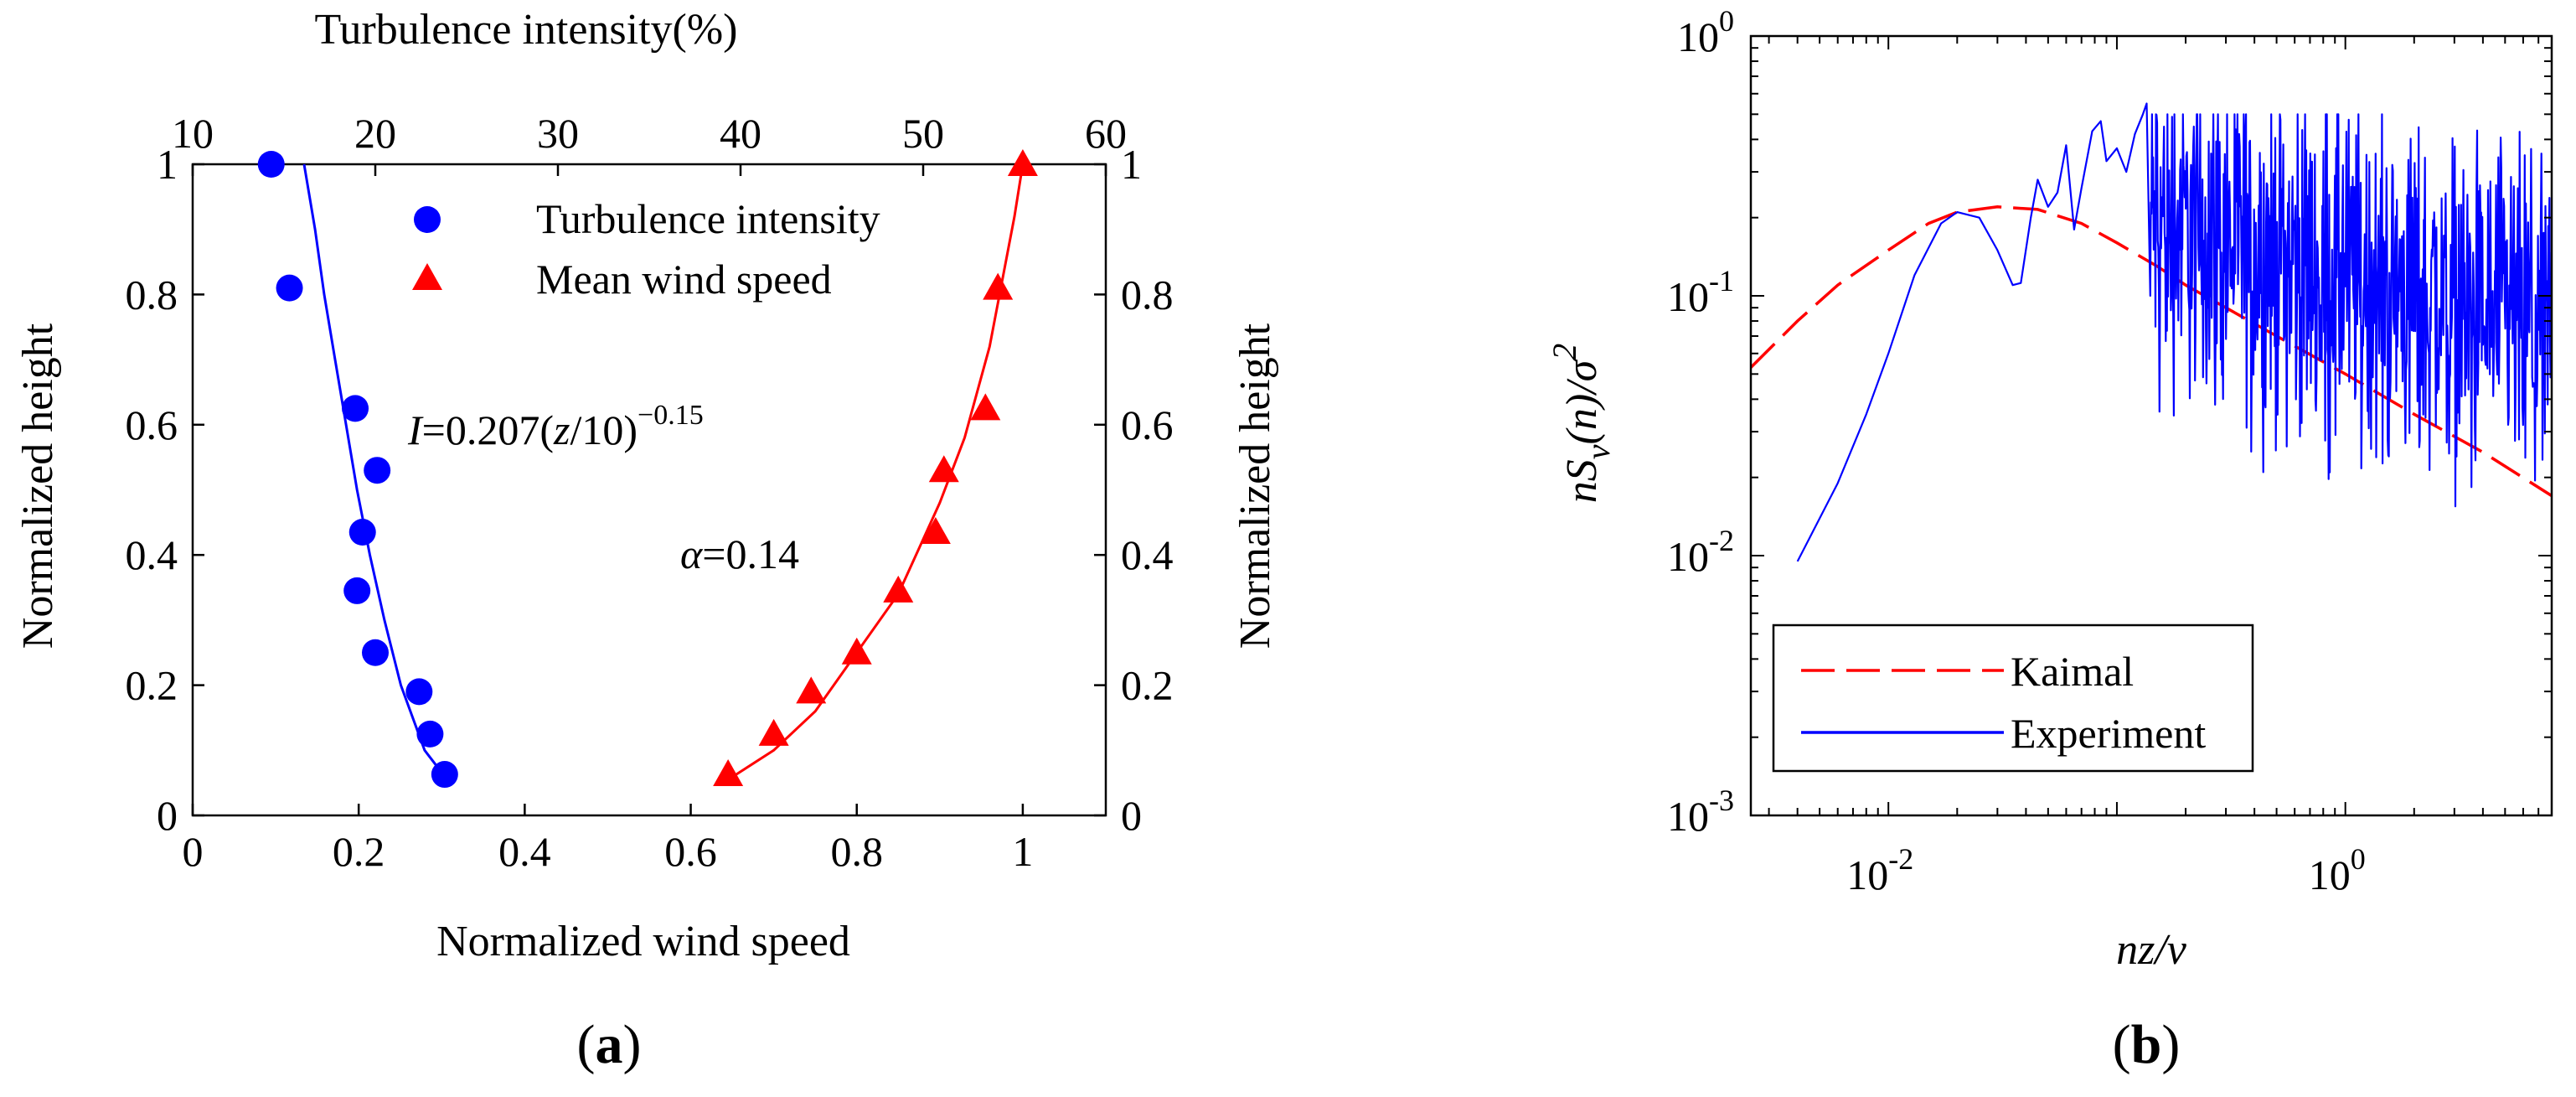 The height and width of the screenshot is (1097, 2576). I want to click on panel-a-legend: Turbulence intensity Mean wind speed, so click(646, 249).